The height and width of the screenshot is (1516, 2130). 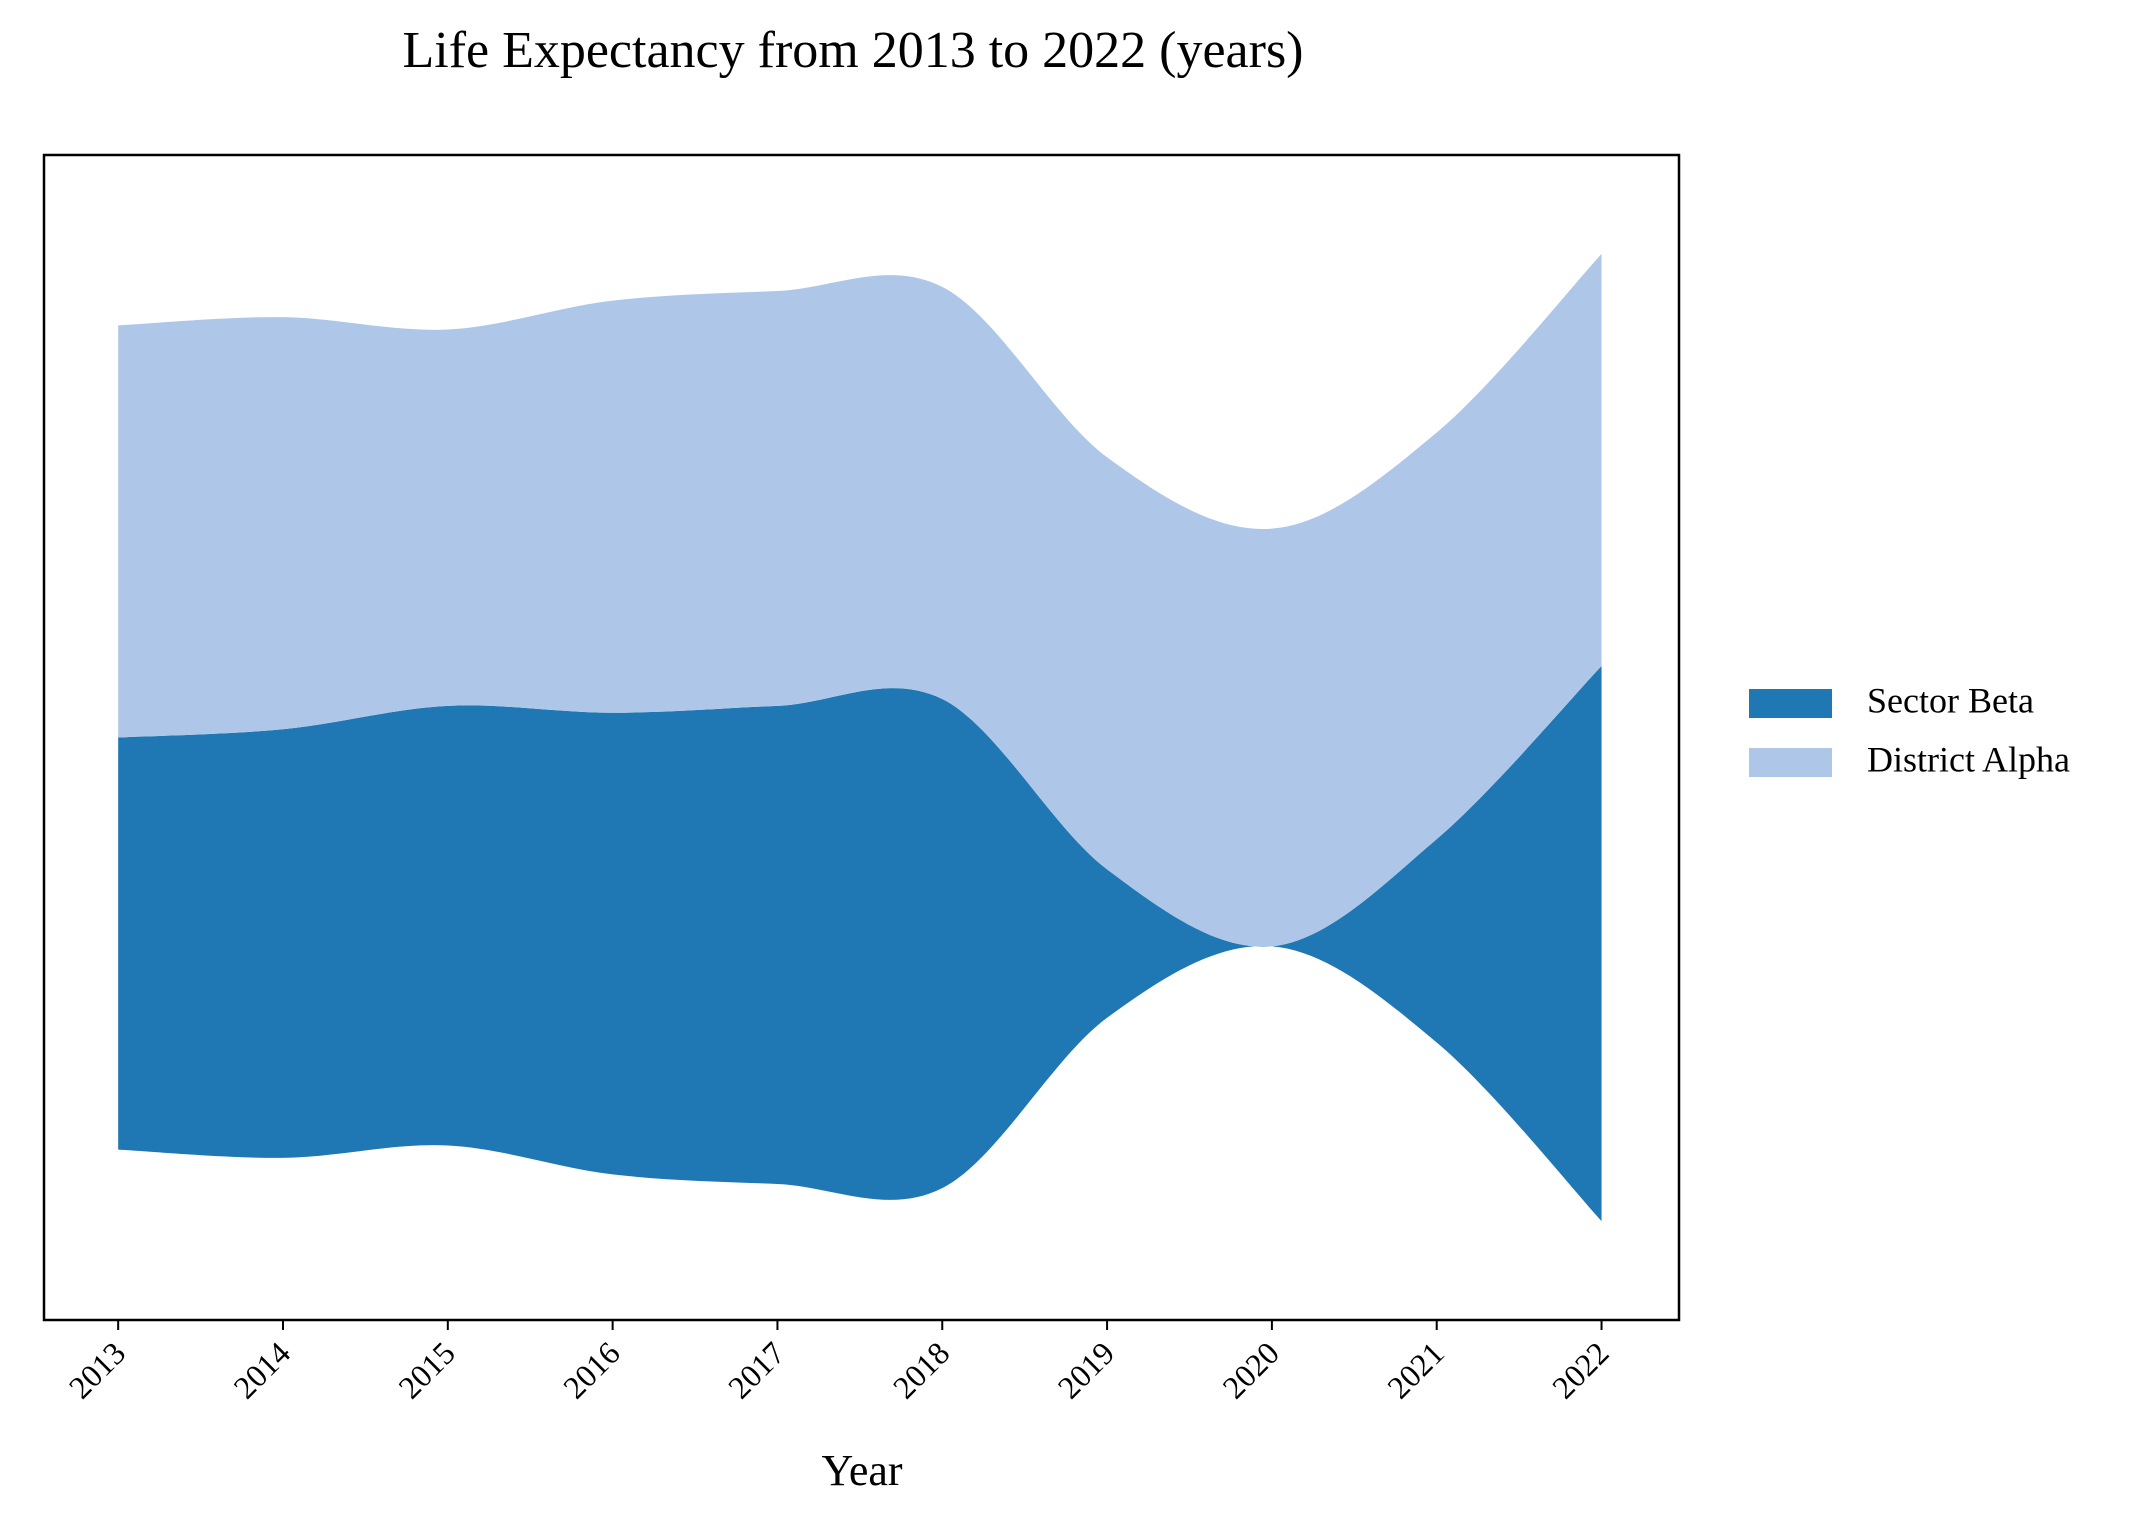 What do you see at coordinates (1968, 759) in the screenshot?
I see `legend-label: District Alpha` at bounding box center [1968, 759].